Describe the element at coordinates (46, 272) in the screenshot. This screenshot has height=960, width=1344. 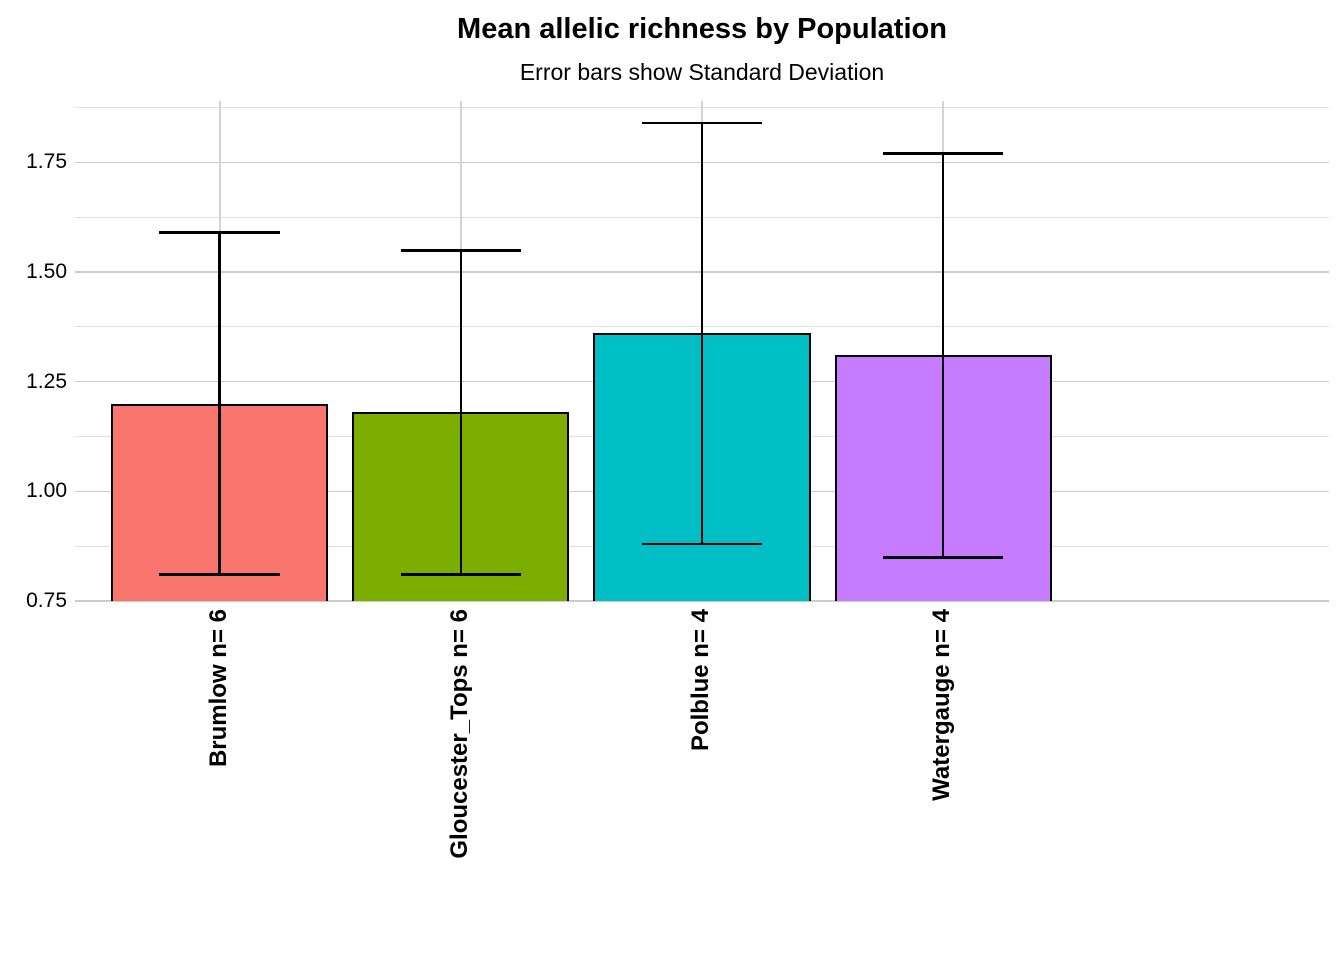
I see `y-tick-label: 1.50` at that location.